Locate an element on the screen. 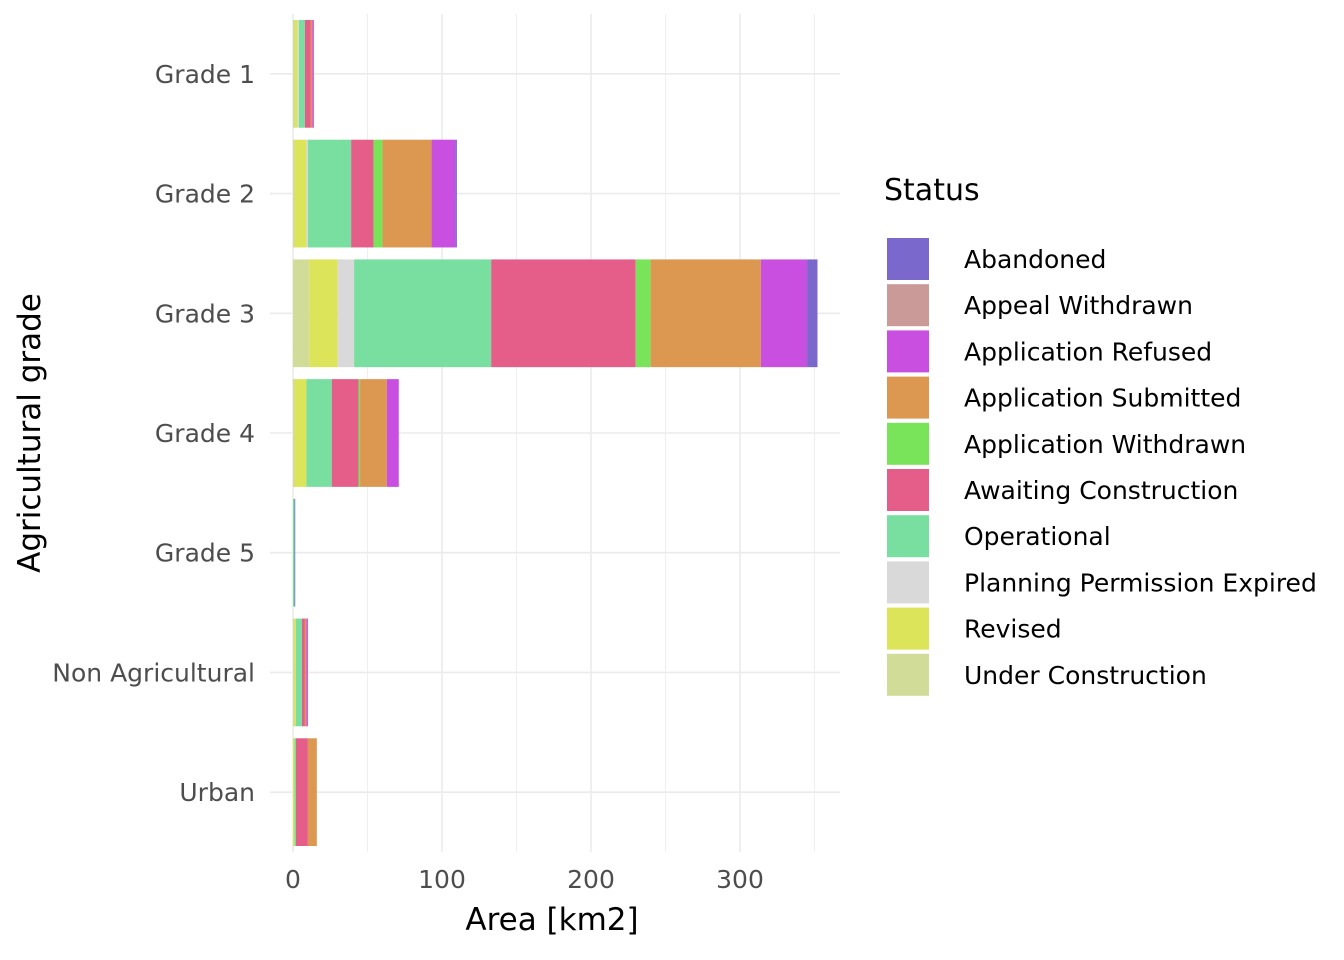 This screenshot has width=1344, height=960. y-tick-label: Urban is located at coordinates (217, 792).